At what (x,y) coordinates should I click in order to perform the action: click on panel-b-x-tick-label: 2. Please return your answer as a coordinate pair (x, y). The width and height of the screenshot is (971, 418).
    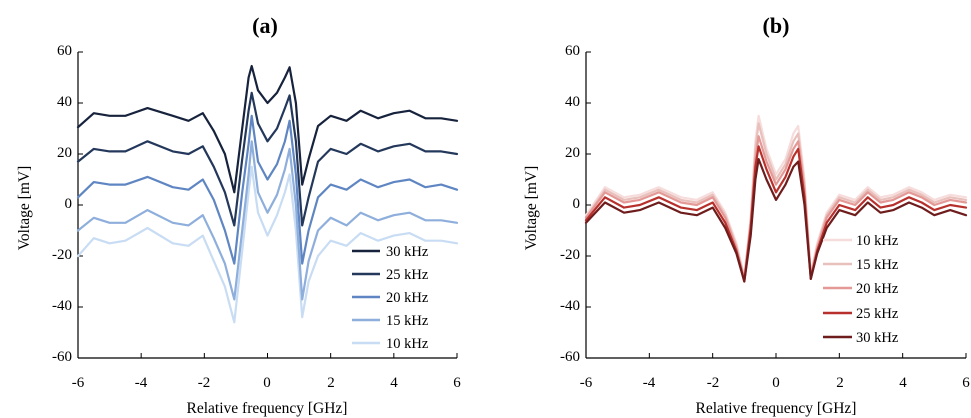
    Looking at the image, I should click on (840, 383).